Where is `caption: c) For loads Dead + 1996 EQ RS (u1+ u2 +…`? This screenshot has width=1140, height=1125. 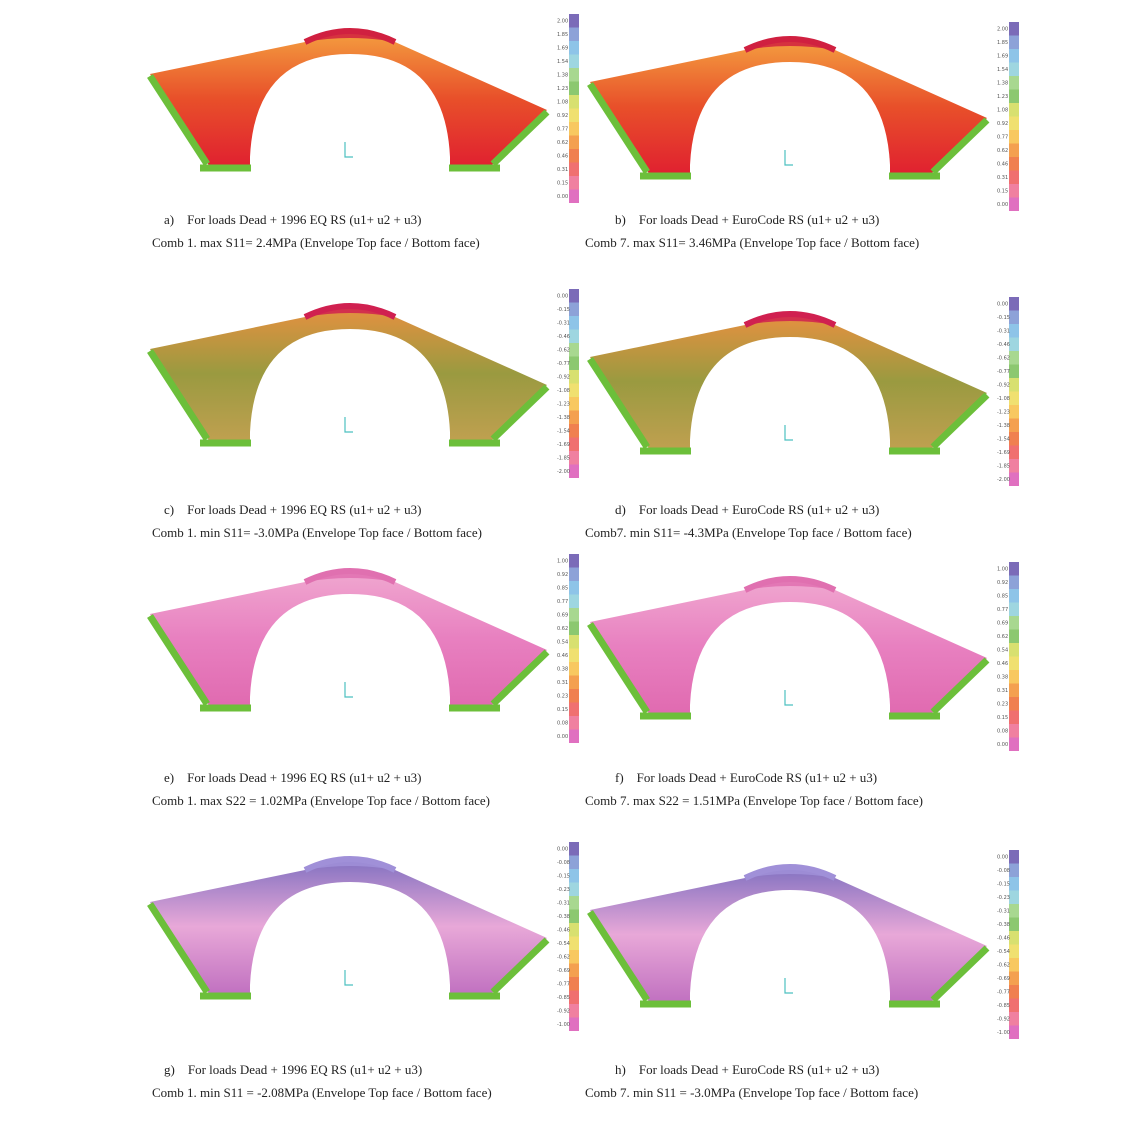 caption: c) For loads Dead + 1996 EQ RS (u1+ u2 +… is located at coordinates (362, 521).